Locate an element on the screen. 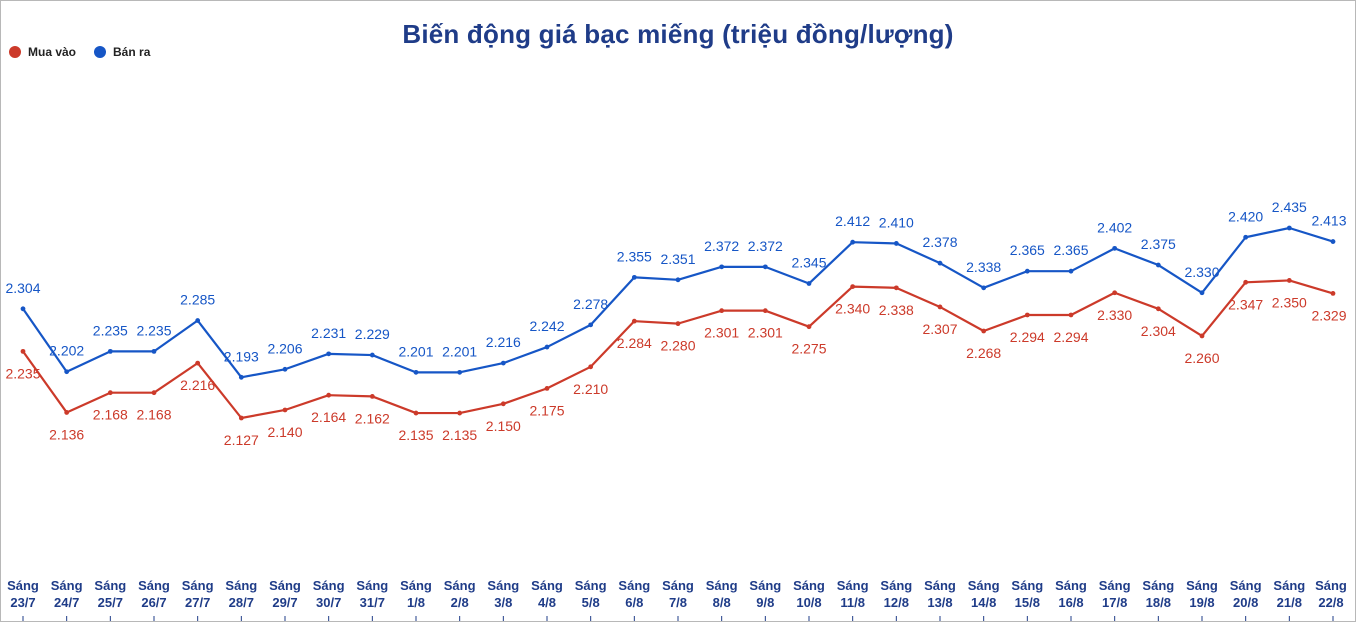 The width and height of the screenshot is (1356, 622). x-axis-tick-label: 20/8 is located at coordinates (1245, 602).